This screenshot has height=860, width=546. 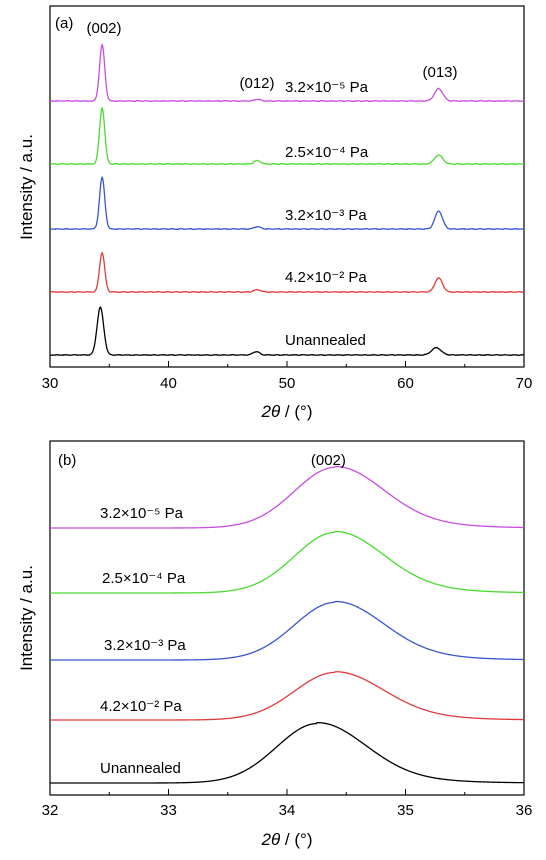 I want to click on panel-a-series-label: Unannealed, so click(x=325, y=340).